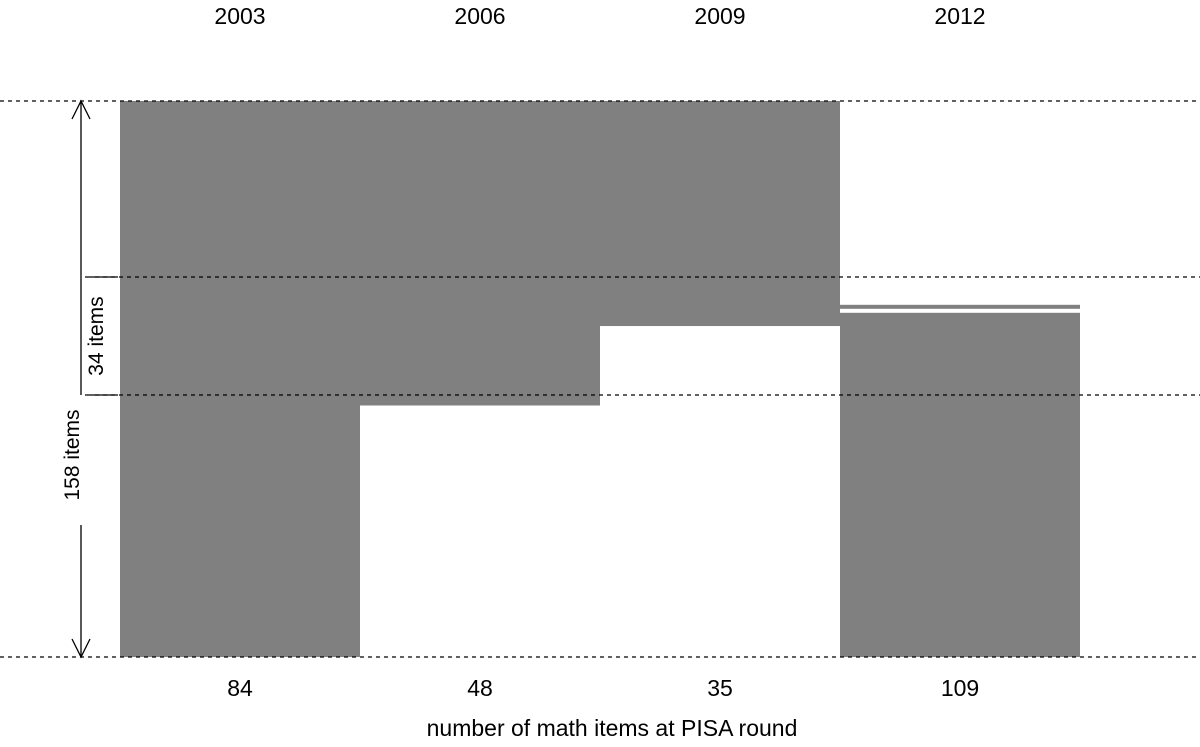 The image size is (1200, 747). I want to click on round-label-2006: 2006, so click(479, 16).